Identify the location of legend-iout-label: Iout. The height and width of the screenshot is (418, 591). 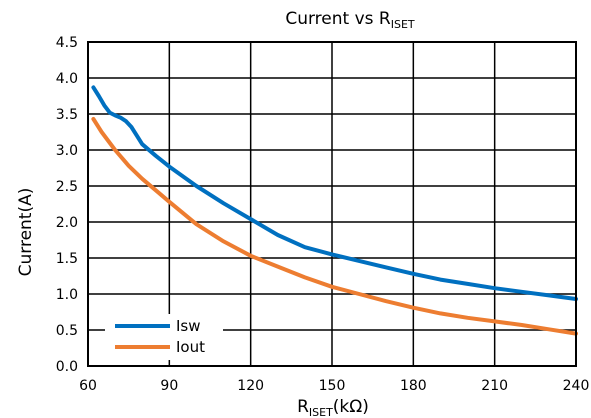
(190, 347).